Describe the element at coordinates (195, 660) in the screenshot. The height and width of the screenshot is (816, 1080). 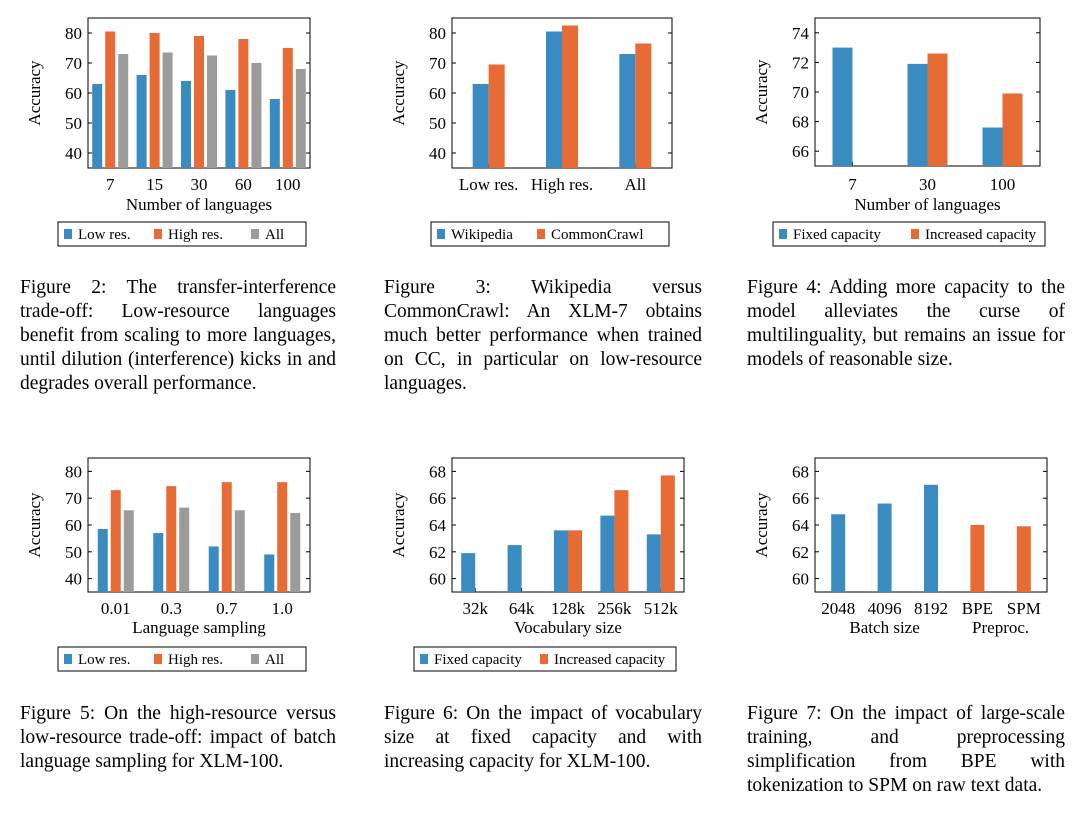
I see `fig5-legend-label-high-res: High res.` at that location.